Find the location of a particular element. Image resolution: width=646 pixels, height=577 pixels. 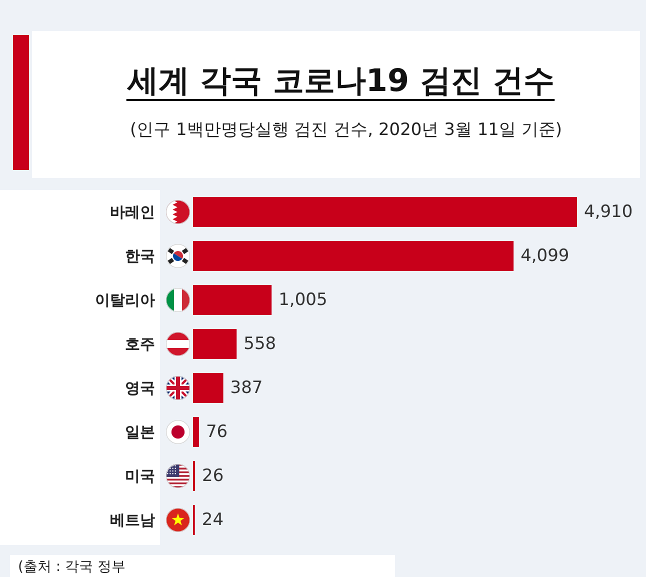

chart-subtitle: (인구 1백만명당실행 검진 건수, 2020년 3월 11일 기준) is located at coordinates (346, 130).